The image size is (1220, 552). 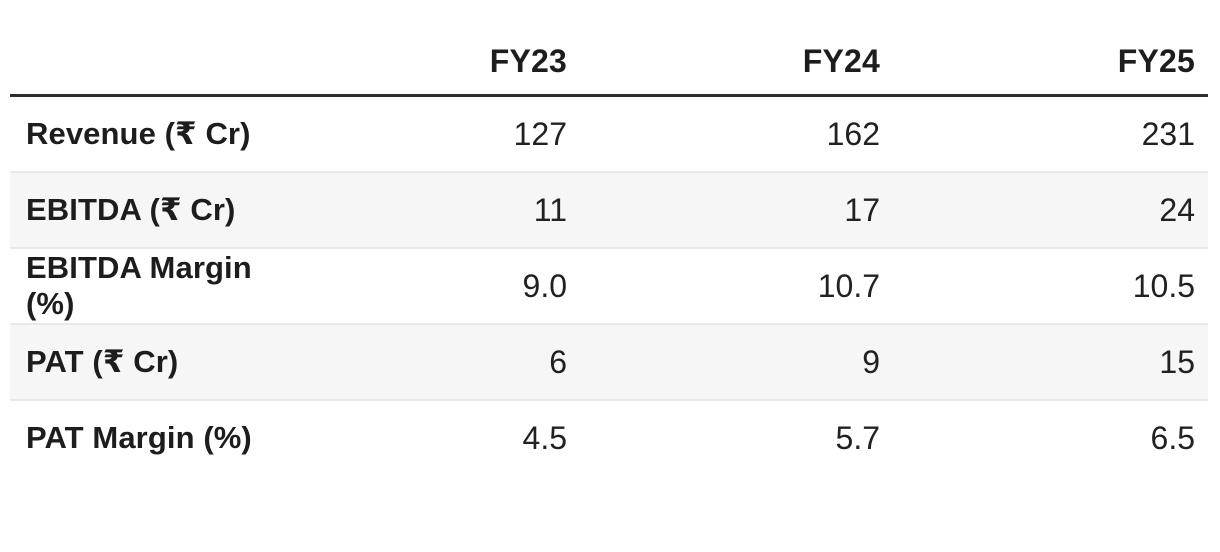 What do you see at coordinates (609, 133) in the screenshot?
I see `table-row-revenue: Revenue (₹ Cr) 127 162 231` at bounding box center [609, 133].